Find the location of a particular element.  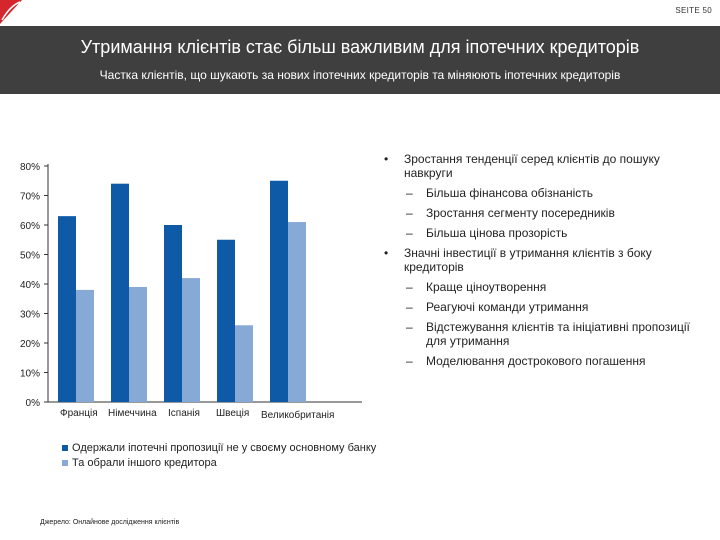

bullet-text: Більша фінансова обізнаність is located at coordinates (510, 193).